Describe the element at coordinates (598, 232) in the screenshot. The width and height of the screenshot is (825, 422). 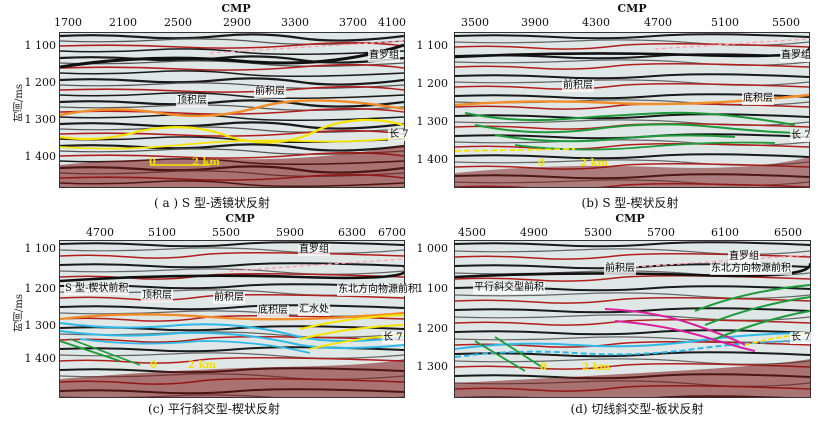
I see `x-tick: 5300` at that location.